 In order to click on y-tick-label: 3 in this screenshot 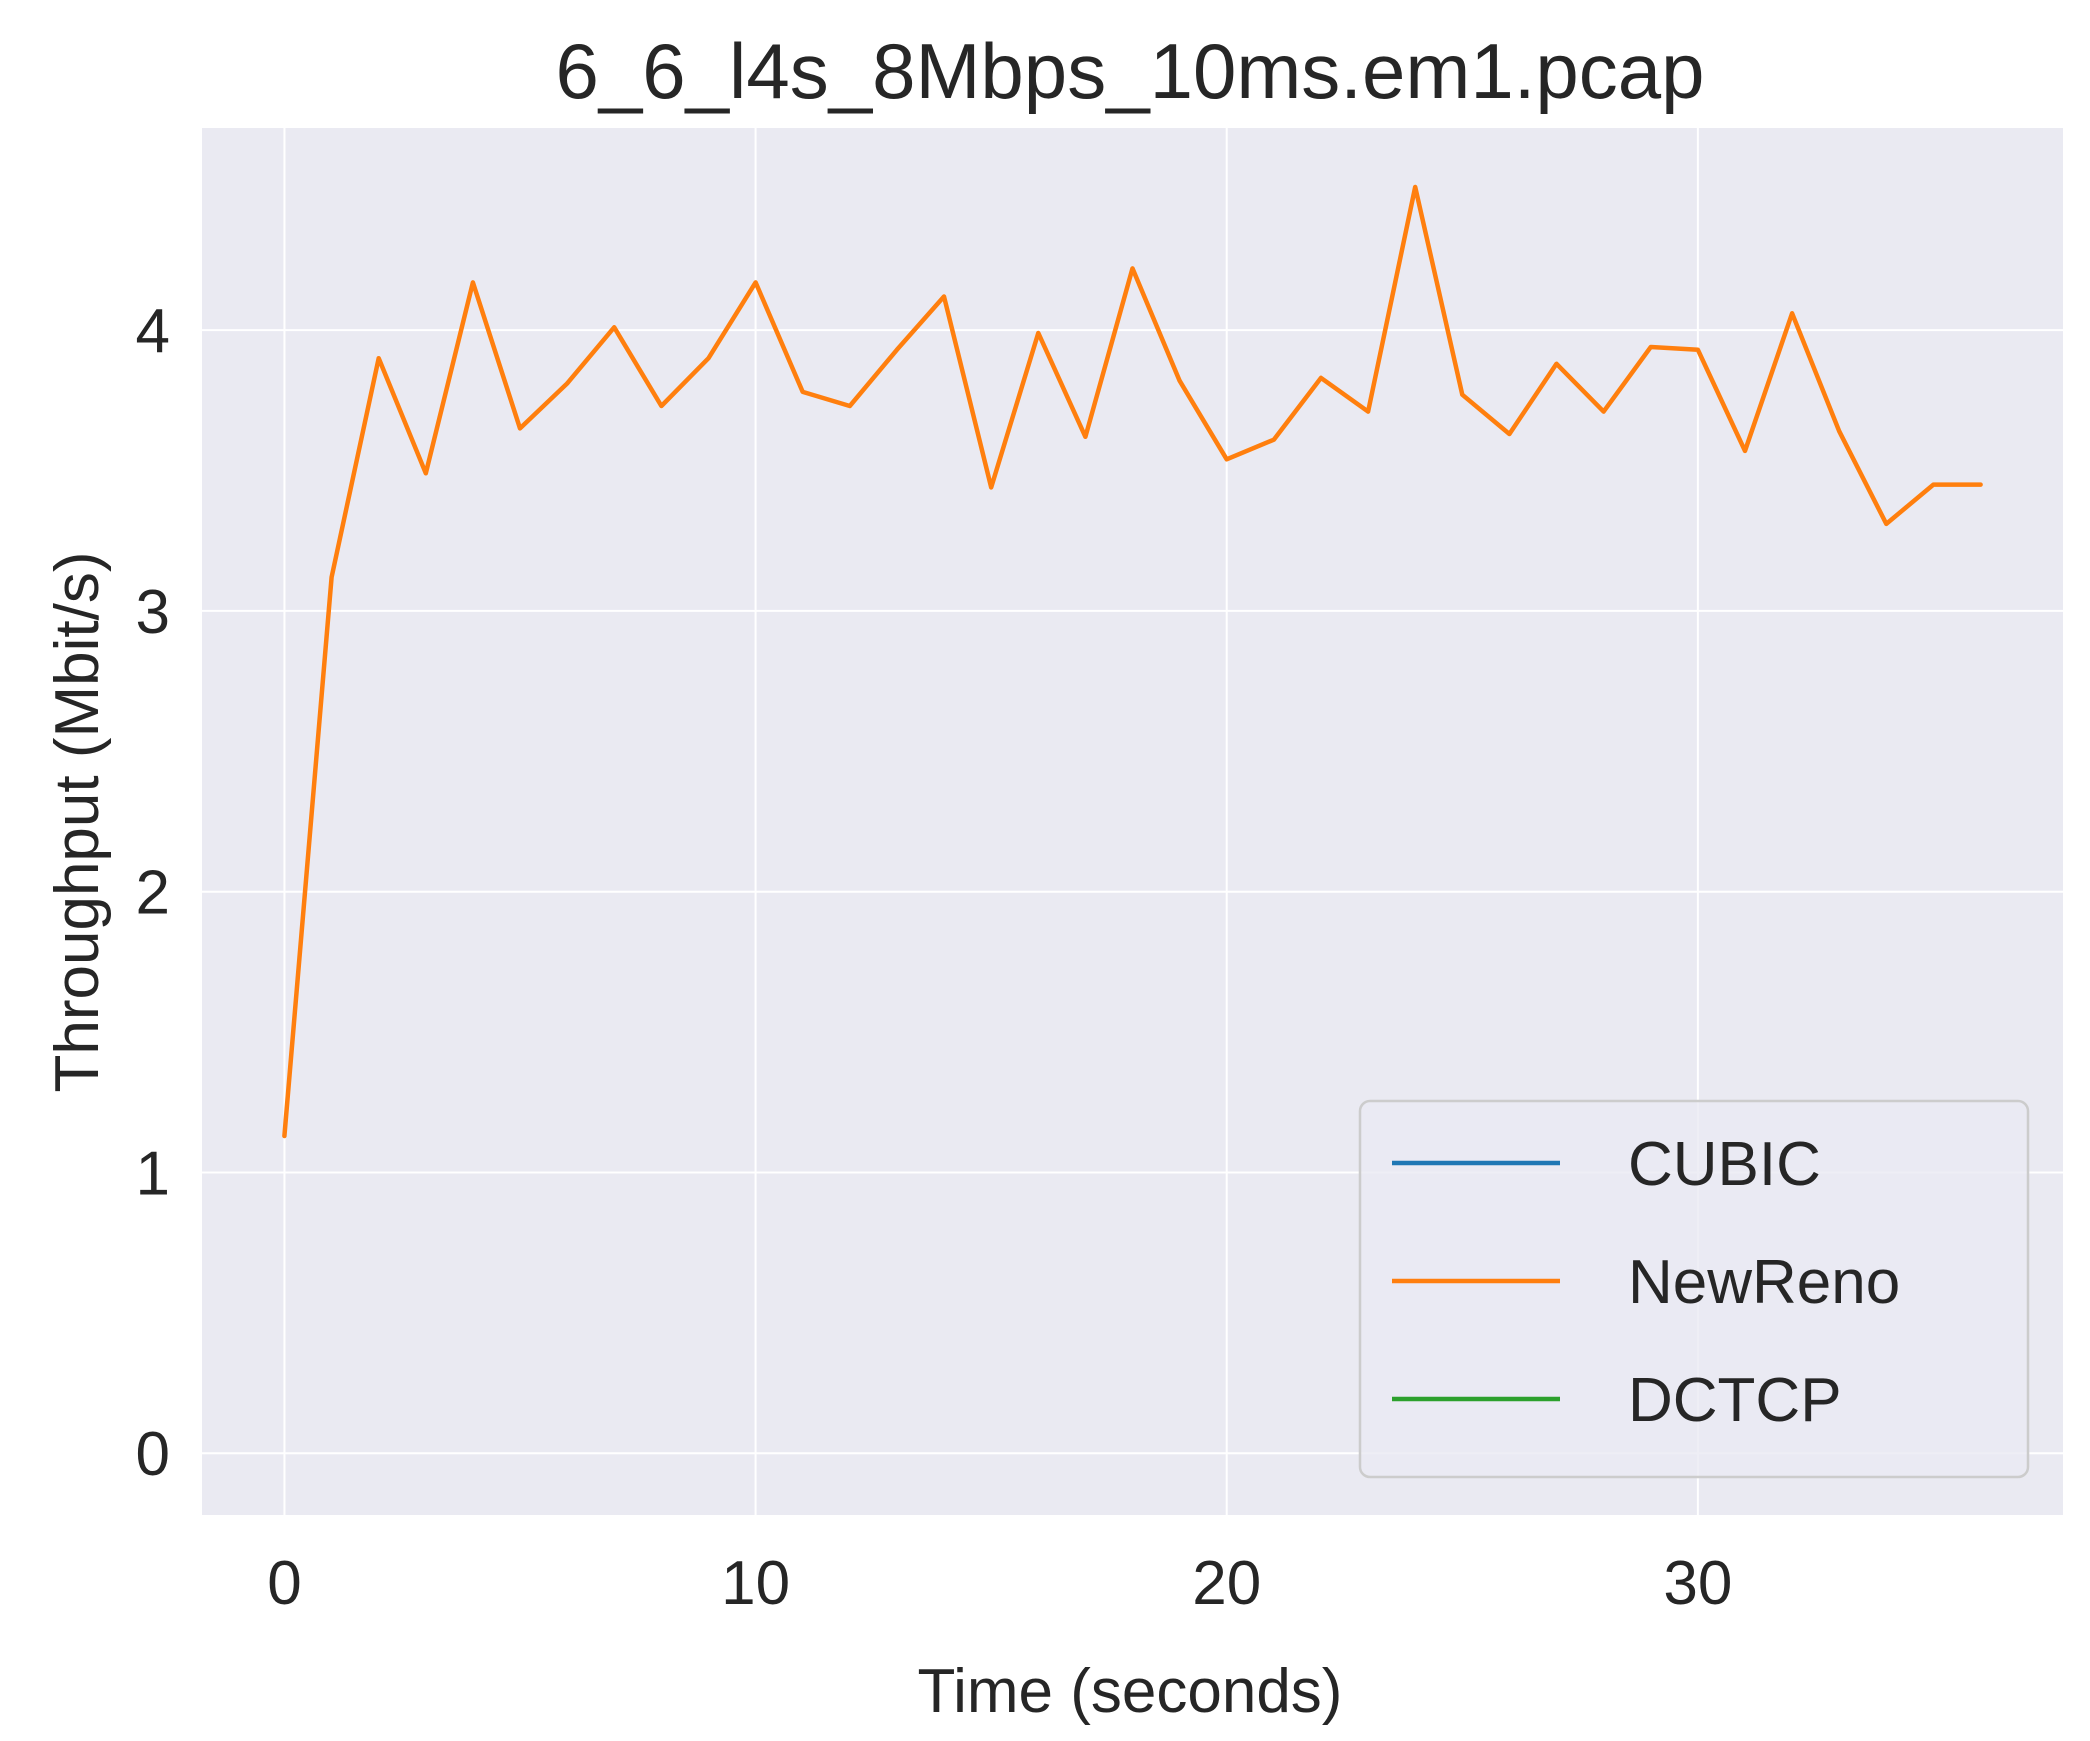, I will do `click(153, 612)`.